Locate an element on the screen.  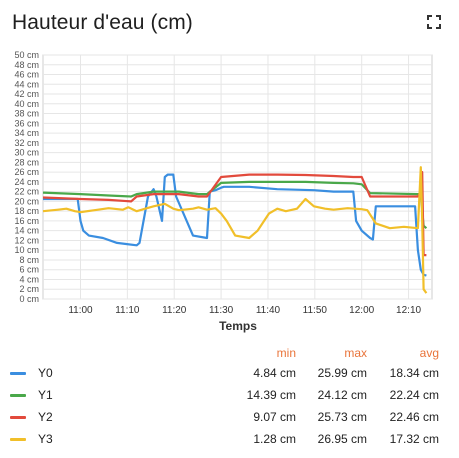
y-tick-label: 24 cm is located at coordinates (26, 182).